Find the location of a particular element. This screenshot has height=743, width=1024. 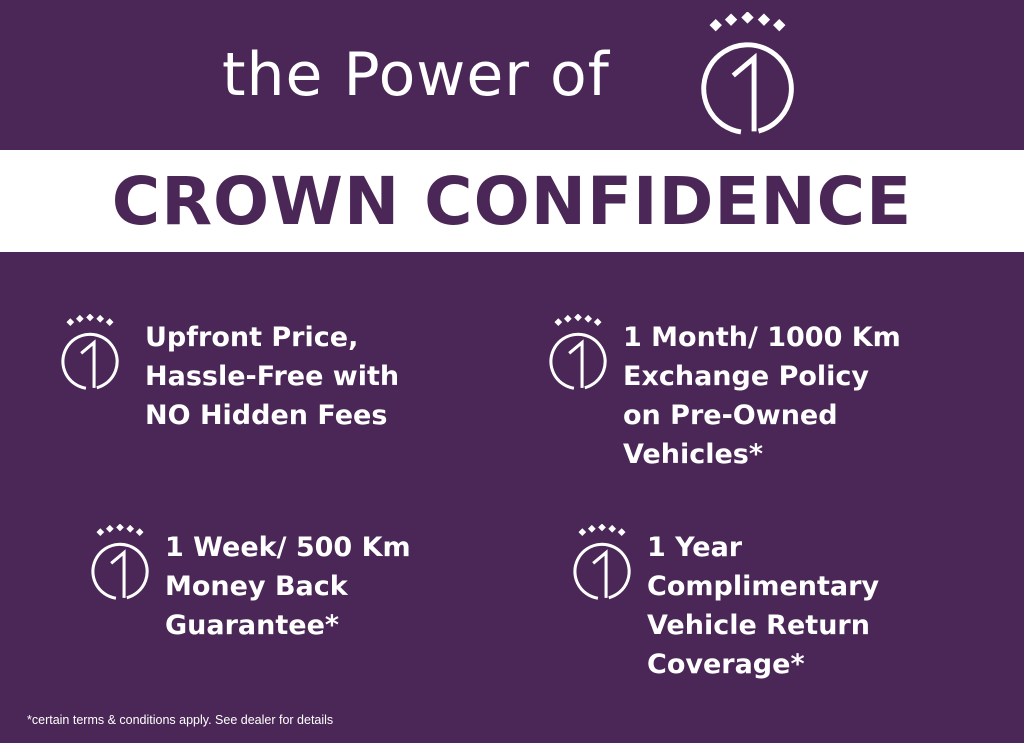

header-title: the Power of is located at coordinates (416, 75).